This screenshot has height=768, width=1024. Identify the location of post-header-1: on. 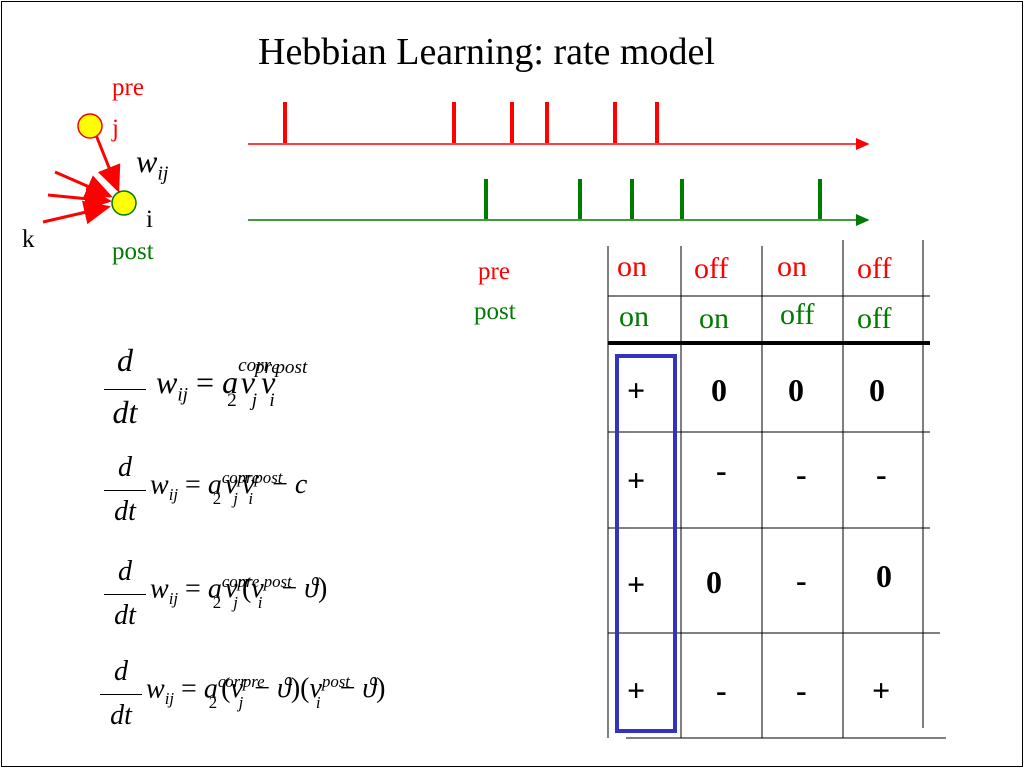
(634, 316).